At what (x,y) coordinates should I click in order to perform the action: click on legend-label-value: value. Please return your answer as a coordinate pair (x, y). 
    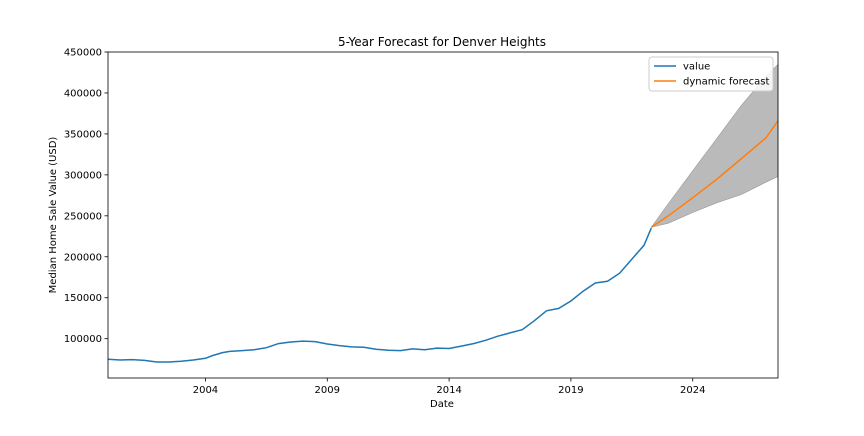
    Looking at the image, I should click on (696, 67).